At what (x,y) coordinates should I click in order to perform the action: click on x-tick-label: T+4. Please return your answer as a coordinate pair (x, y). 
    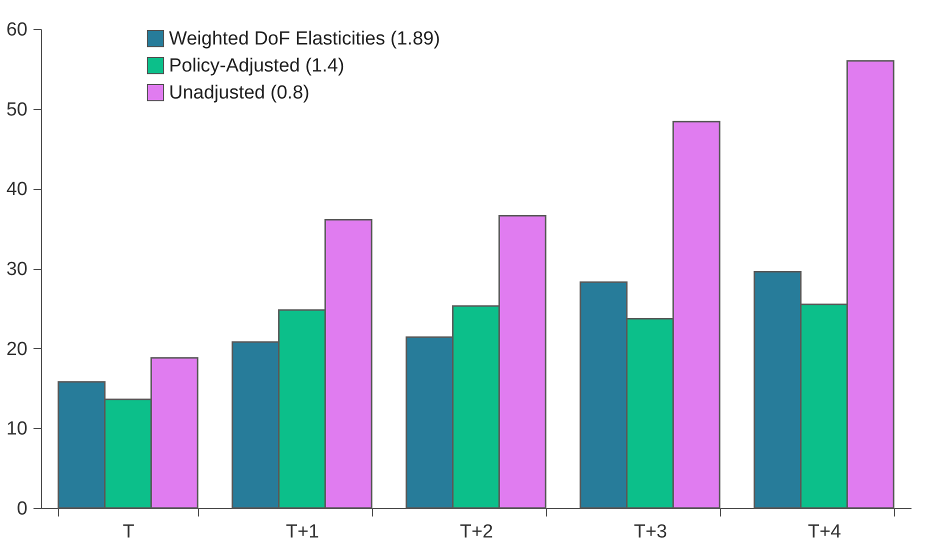
    Looking at the image, I should click on (825, 532).